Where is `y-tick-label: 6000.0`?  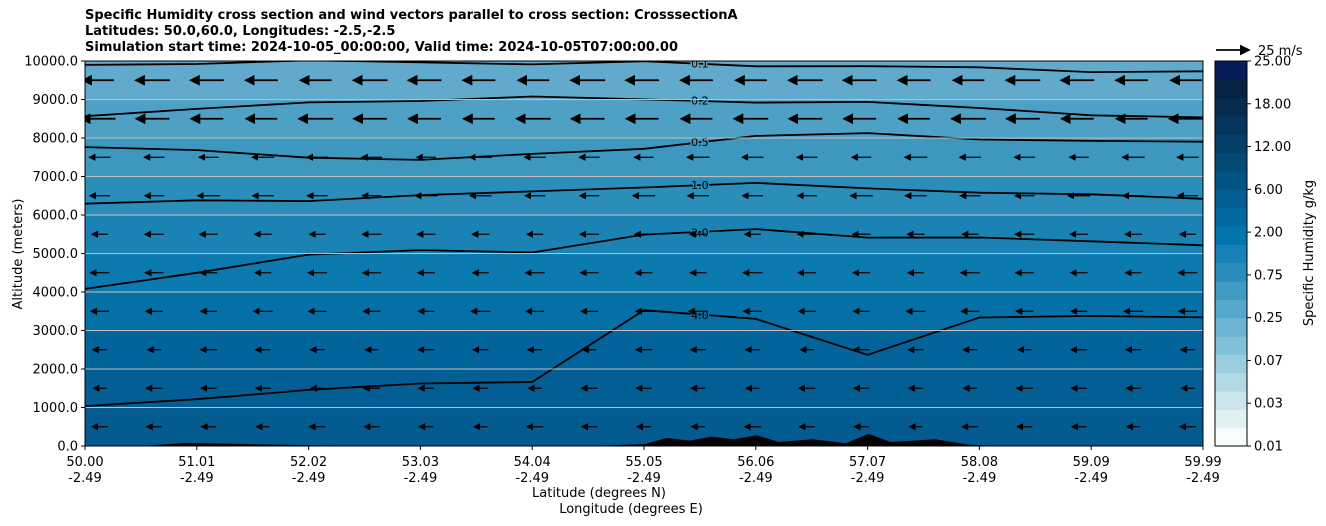 y-tick-label: 6000.0 is located at coordinates (56, 216).